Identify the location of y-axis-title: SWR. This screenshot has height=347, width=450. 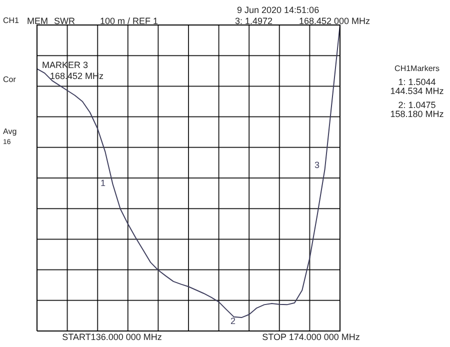
(65, 21).